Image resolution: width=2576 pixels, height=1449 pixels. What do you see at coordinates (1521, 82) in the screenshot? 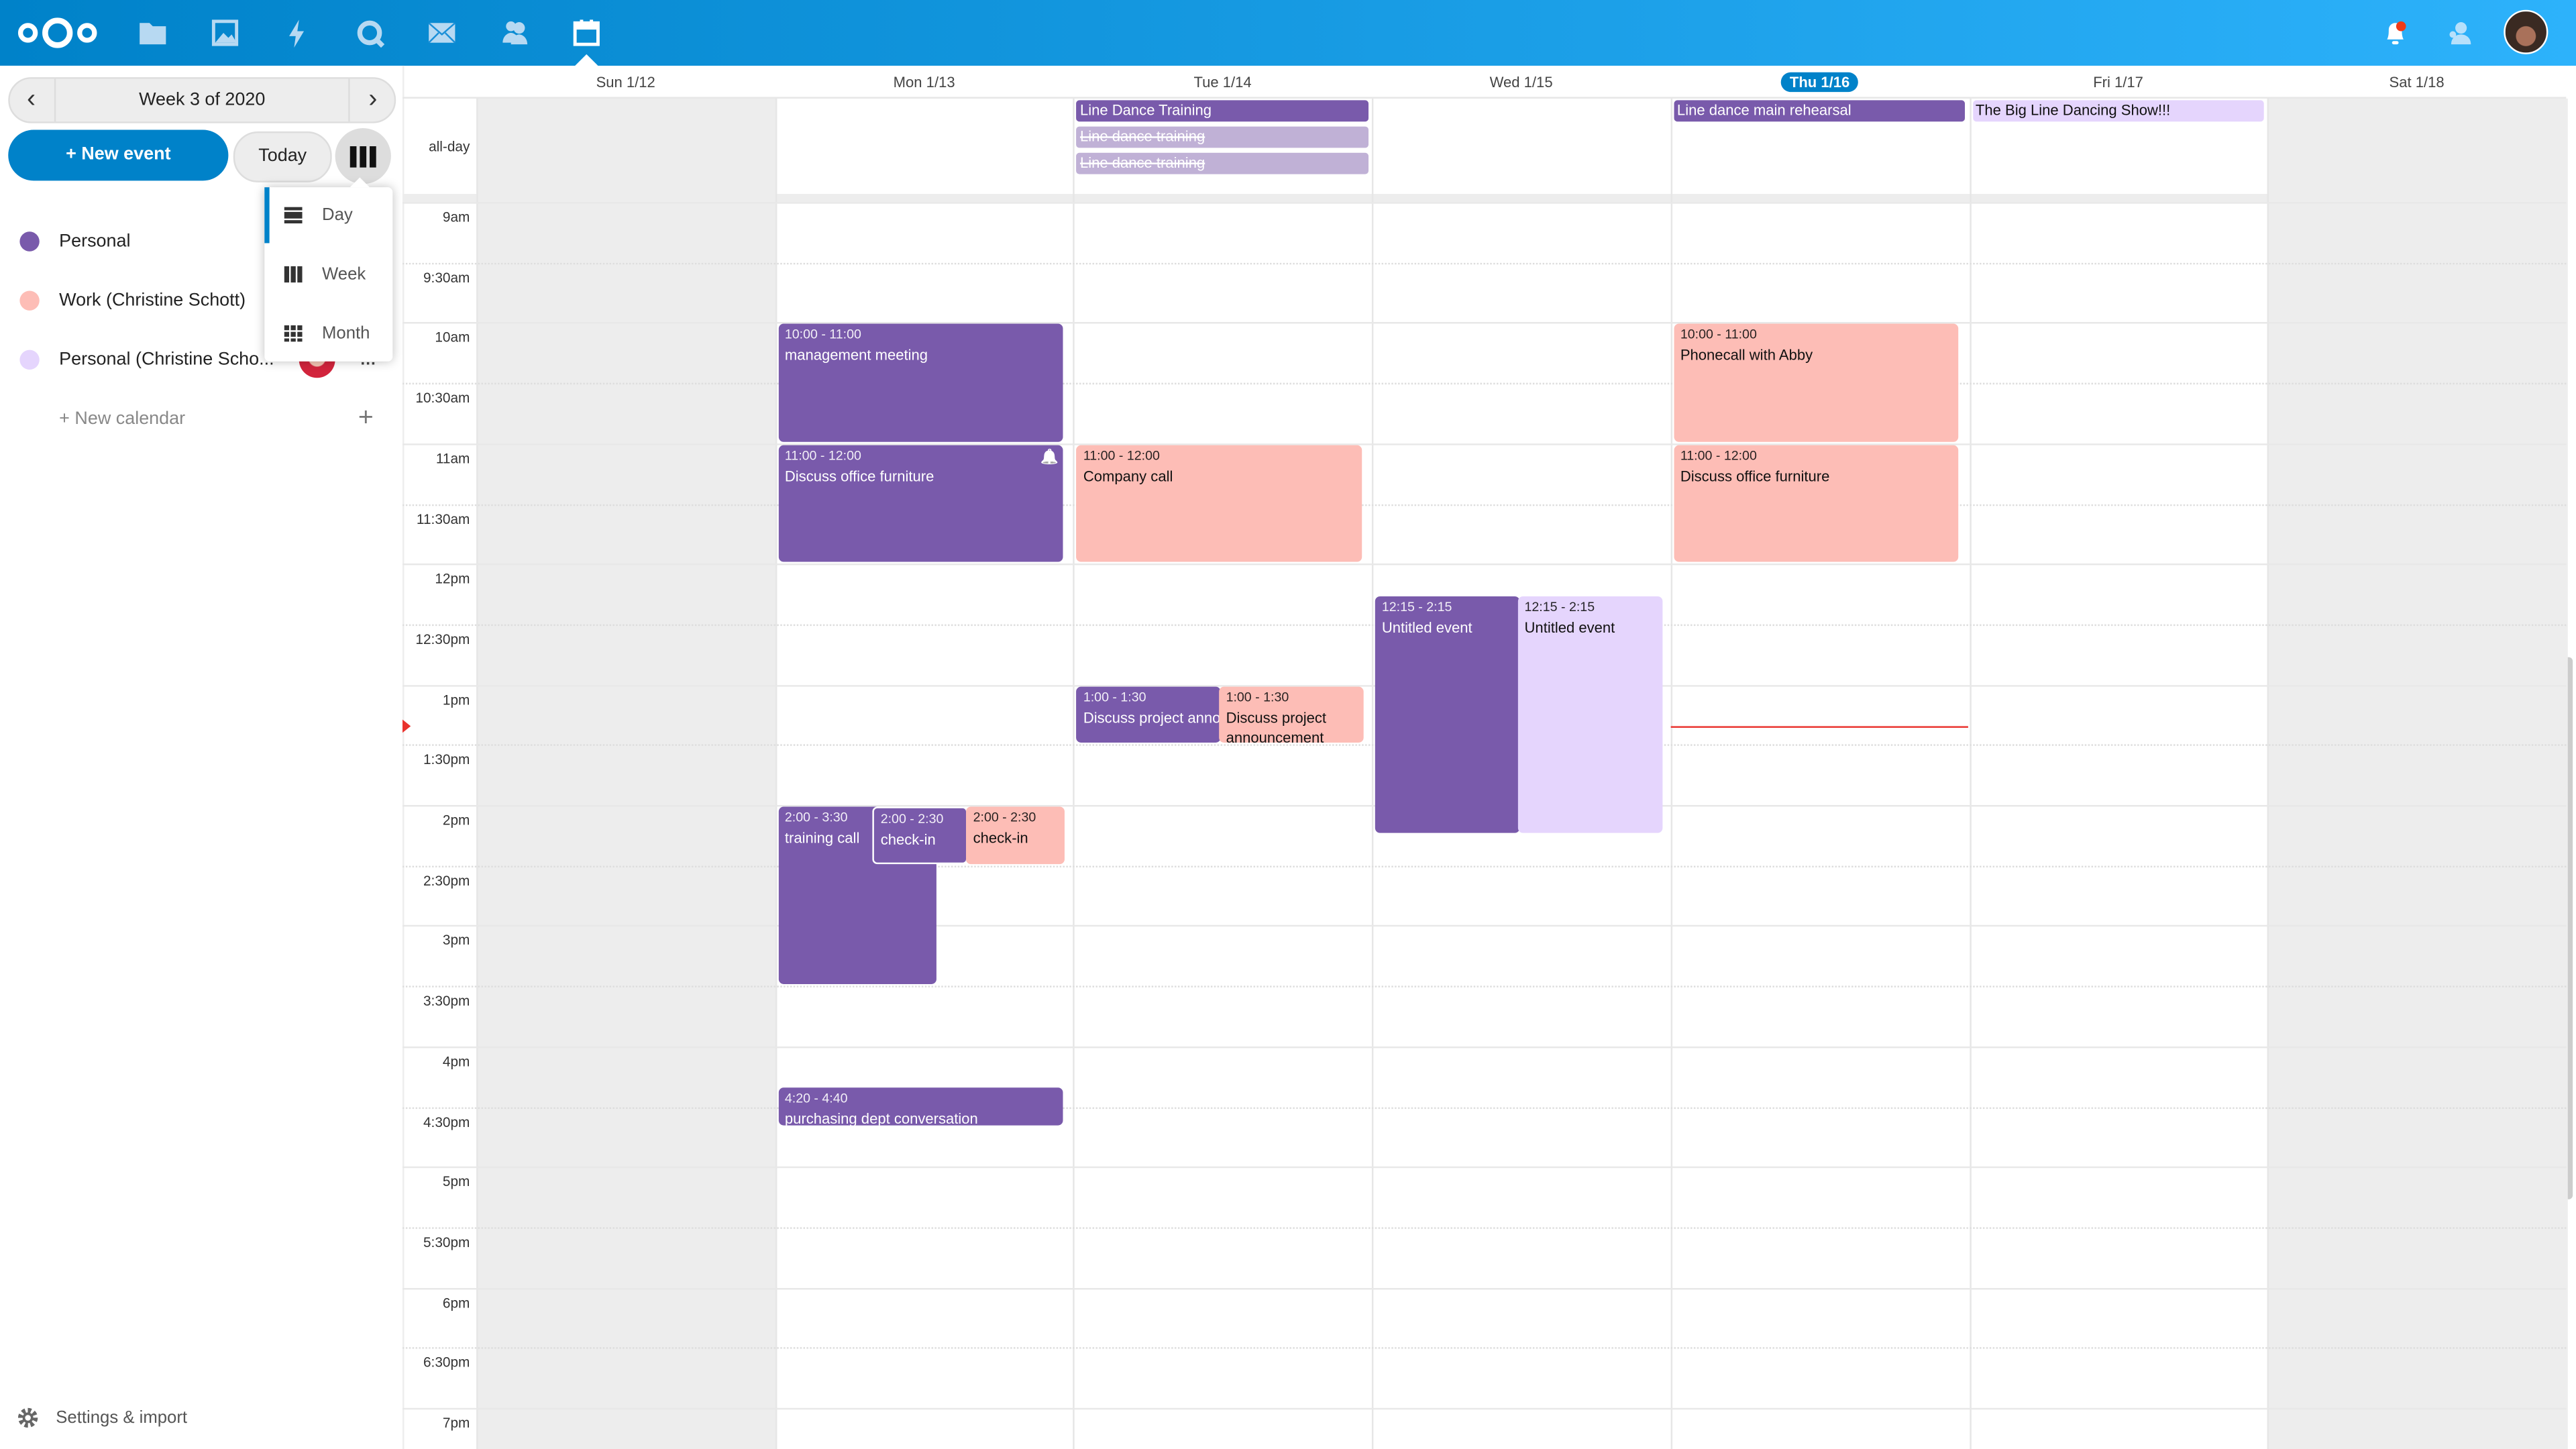
I see `day-header: Wed 1/15` at bounding box center [1521, 82].